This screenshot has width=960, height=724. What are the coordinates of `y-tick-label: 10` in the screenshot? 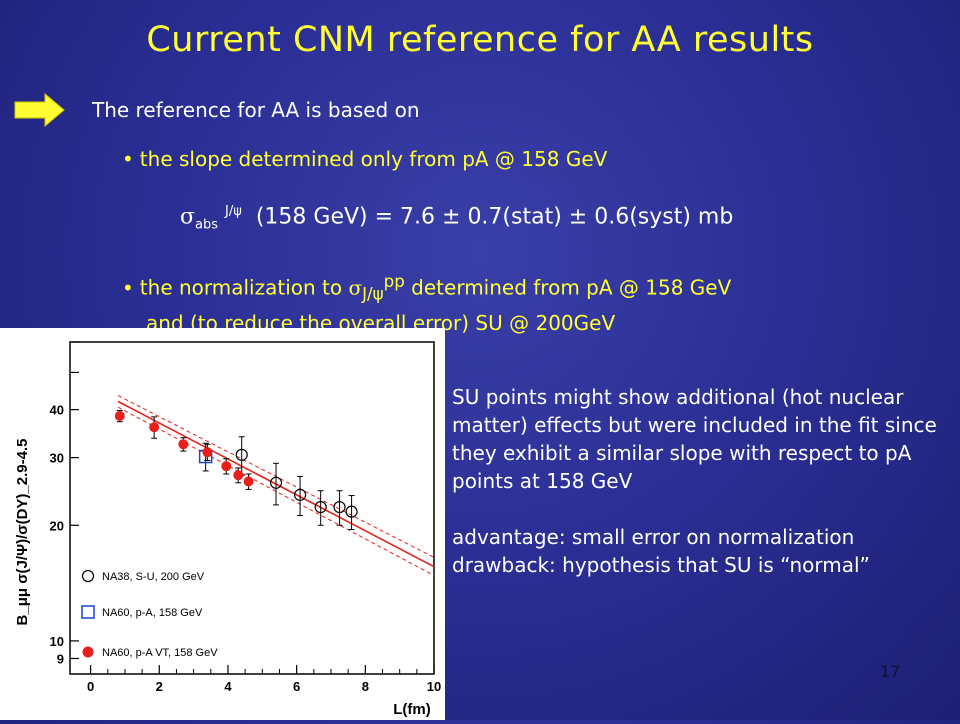 It's located at (57, 641).